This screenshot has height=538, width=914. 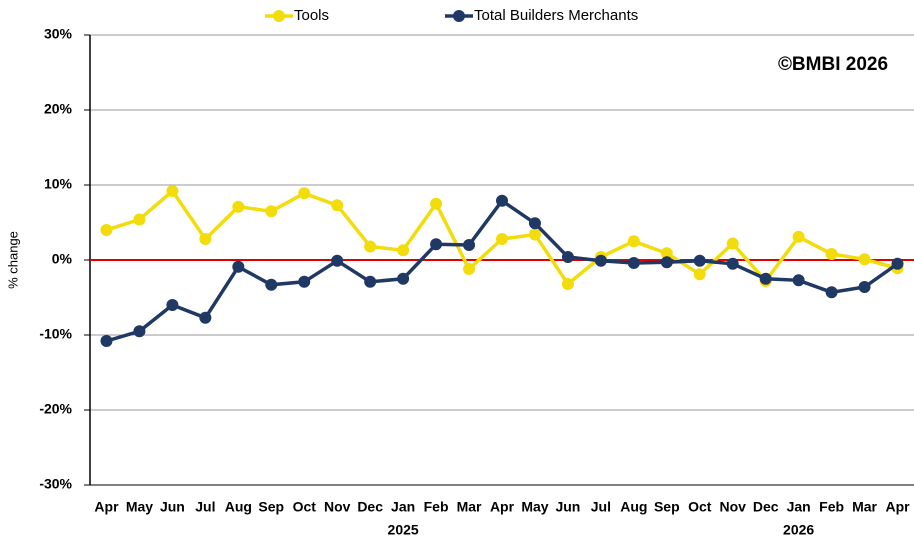 I want to click on y-tick-label: 20%, so click(x=58, y=109).